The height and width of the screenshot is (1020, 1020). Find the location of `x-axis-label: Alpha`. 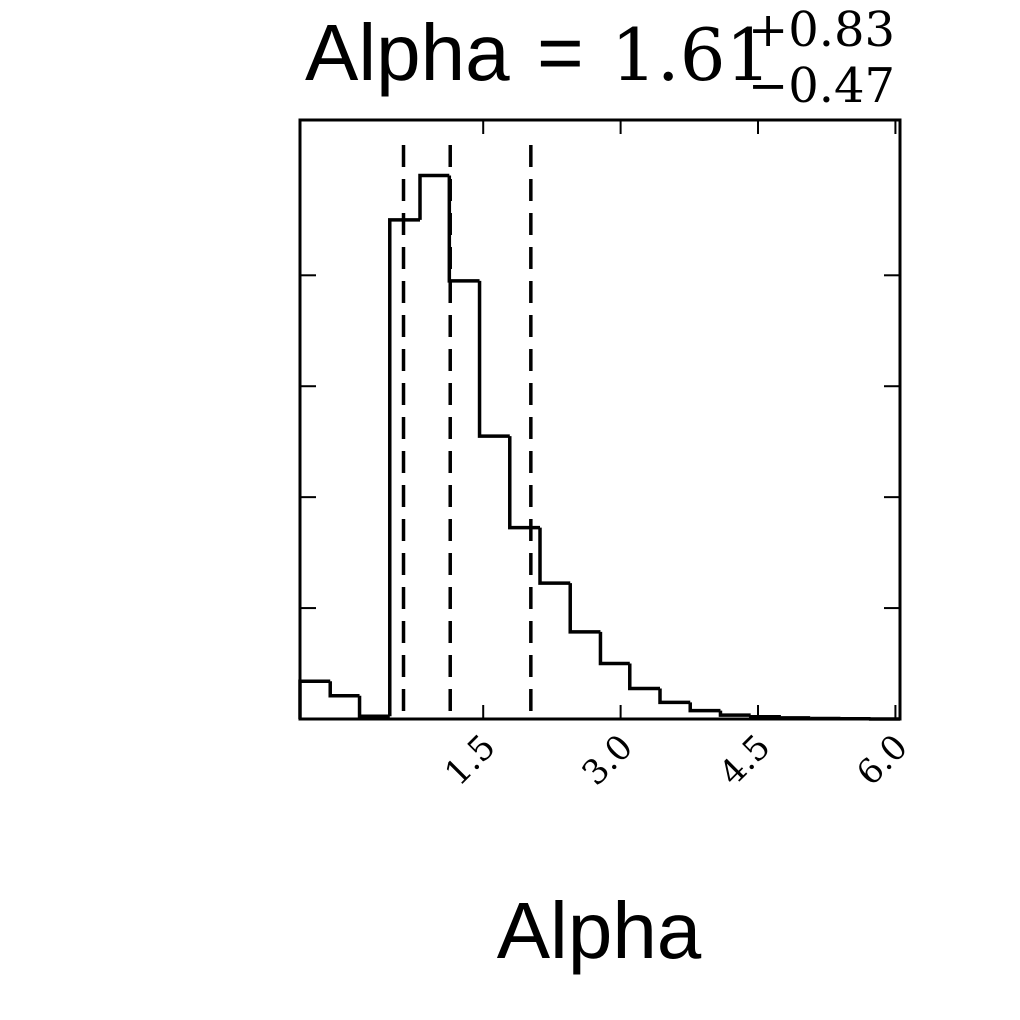

x-axis-label: Alpha is located at coordinates (599, 930).